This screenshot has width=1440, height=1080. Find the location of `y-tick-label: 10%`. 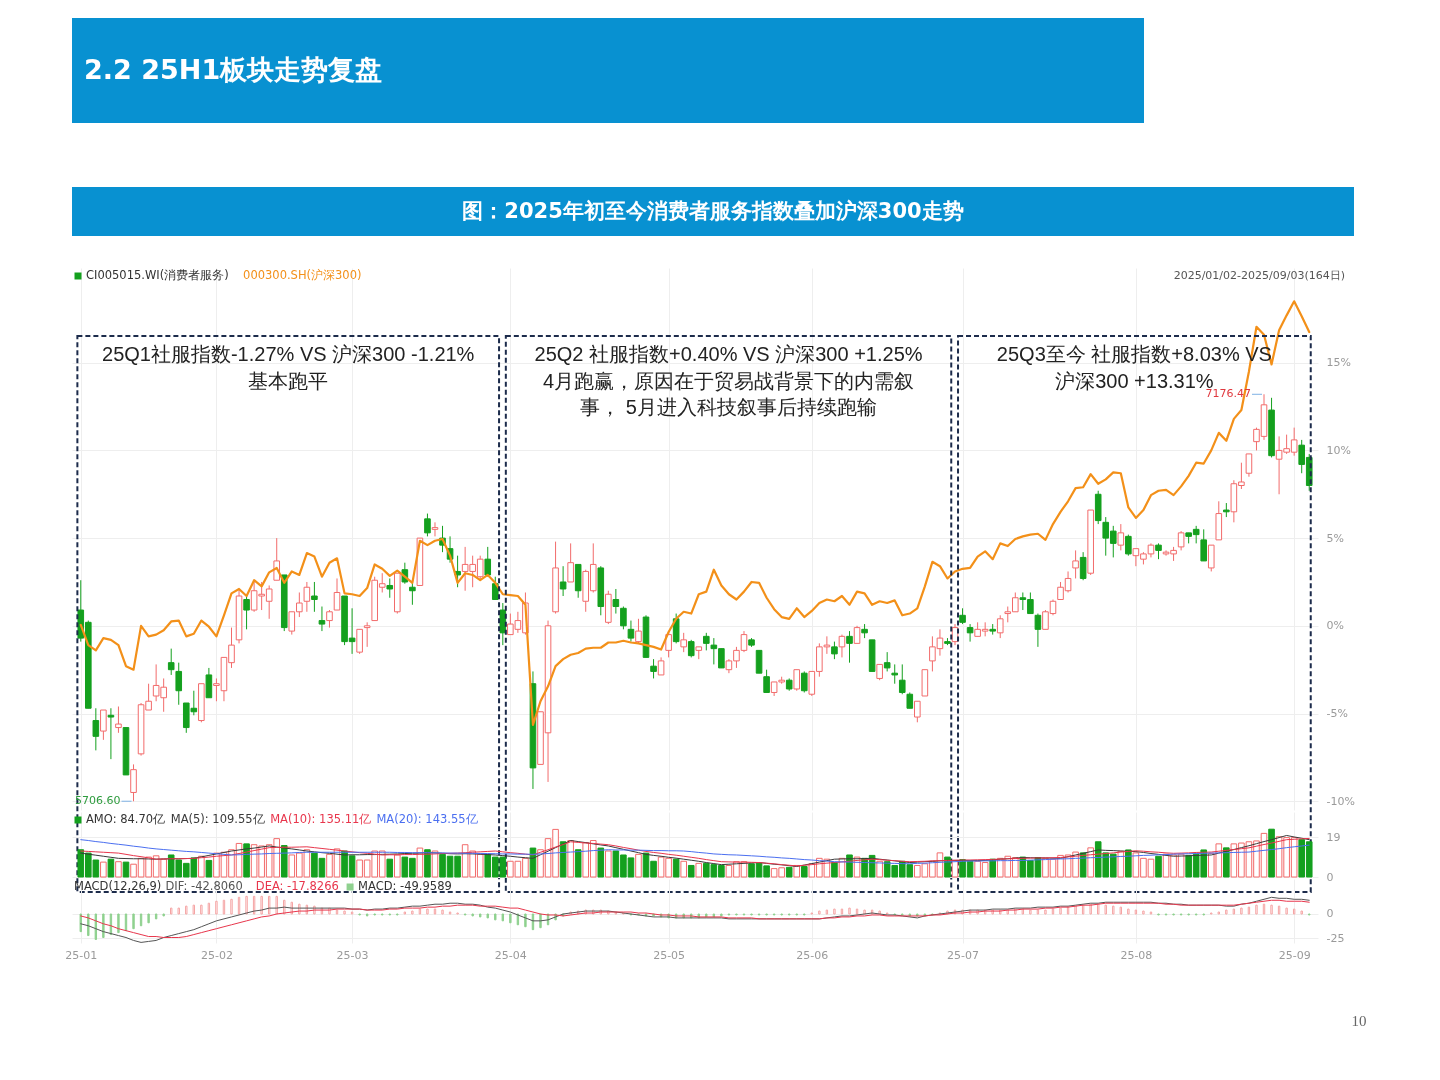

y-tick-label: 10% is located at coordinates (1338, 450).